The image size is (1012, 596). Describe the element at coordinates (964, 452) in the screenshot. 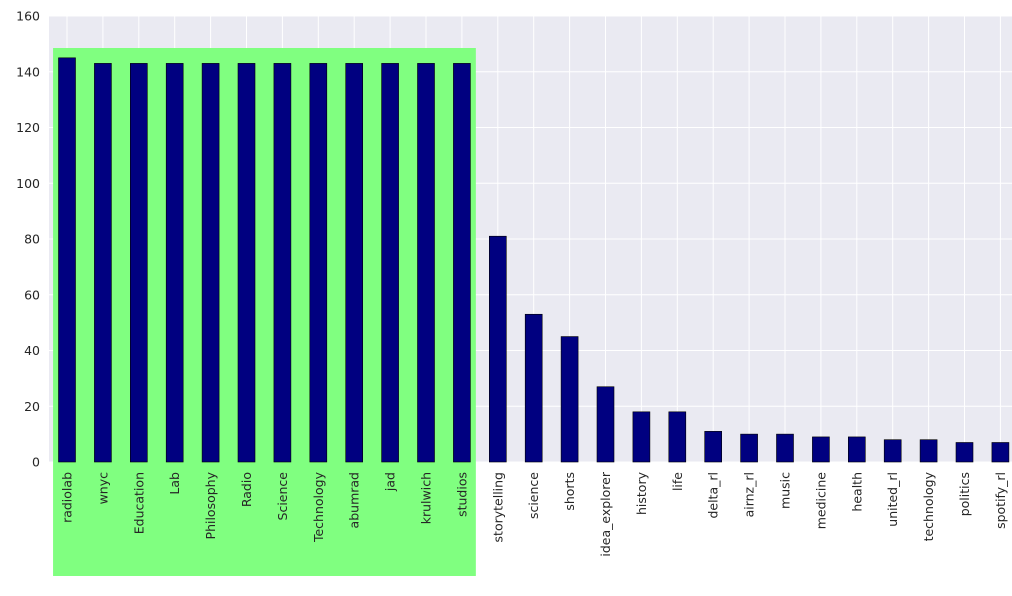

I see `bar-politics` at that location.